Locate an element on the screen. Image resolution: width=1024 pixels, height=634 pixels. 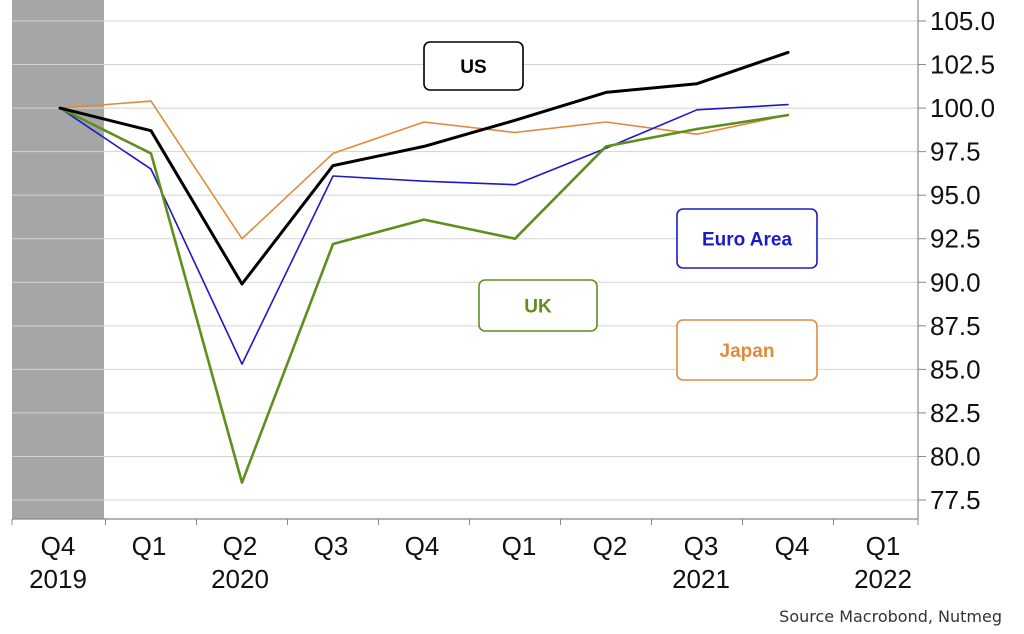
covid-shade is located at coordinates (58, 259).